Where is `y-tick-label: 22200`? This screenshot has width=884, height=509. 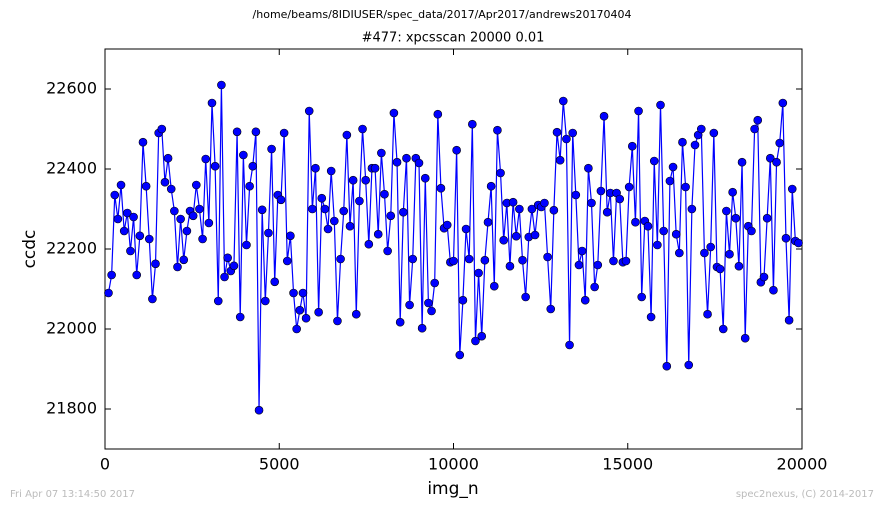 y-tick-label: 22200 is located at coordinates (71, 248).